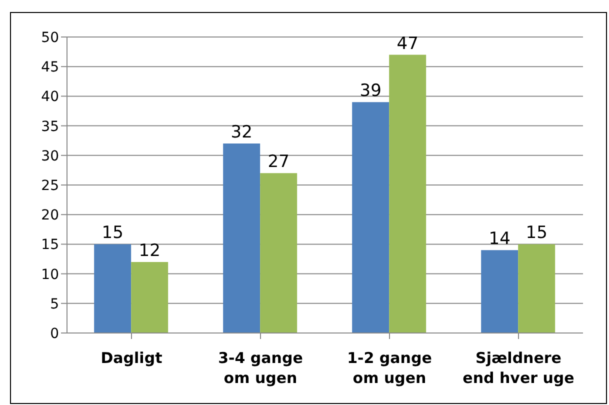 This screenshot has width=609, height=405. I want to click on y-tick-label: 30, so click(50, 156).